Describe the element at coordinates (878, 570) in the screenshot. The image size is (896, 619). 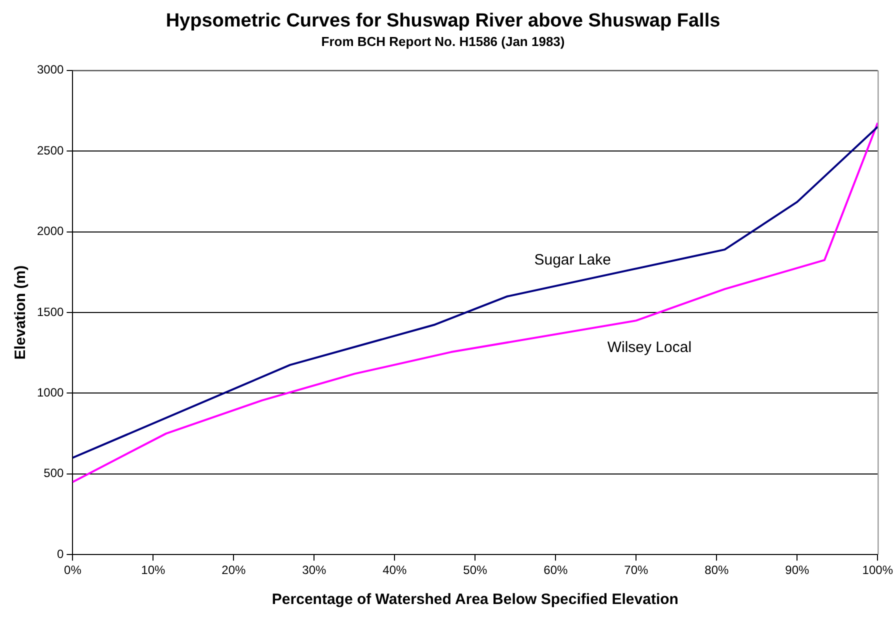
I see `x-tick-label: 100%` at that location.